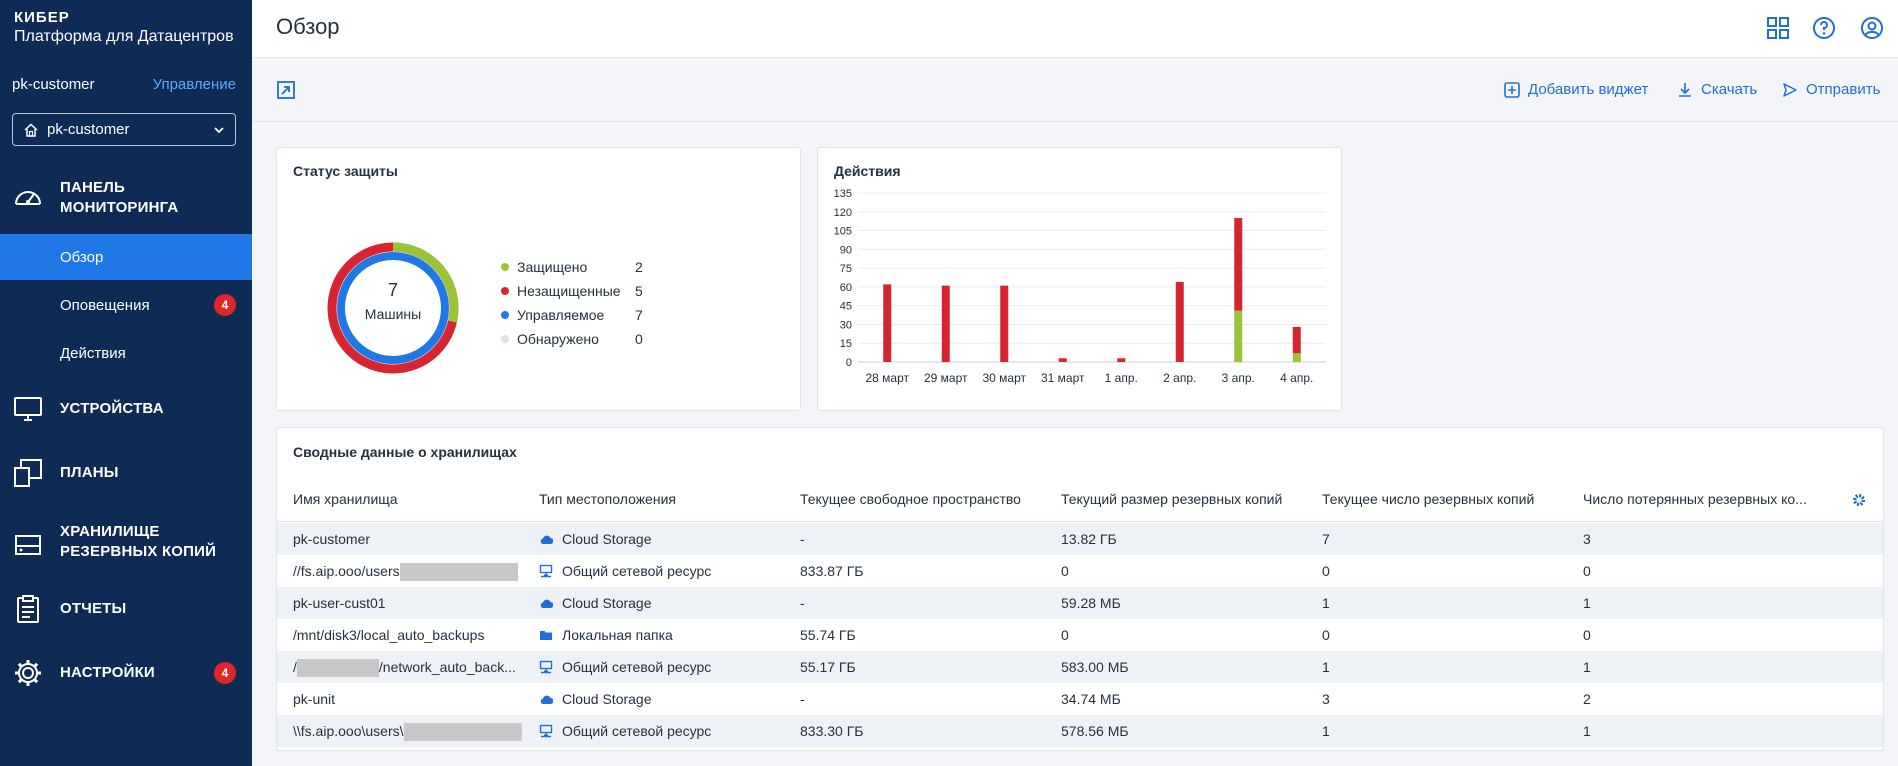 This screenshot has height=766, width=1898. I want to click on protection-donut, so click(393, 308).